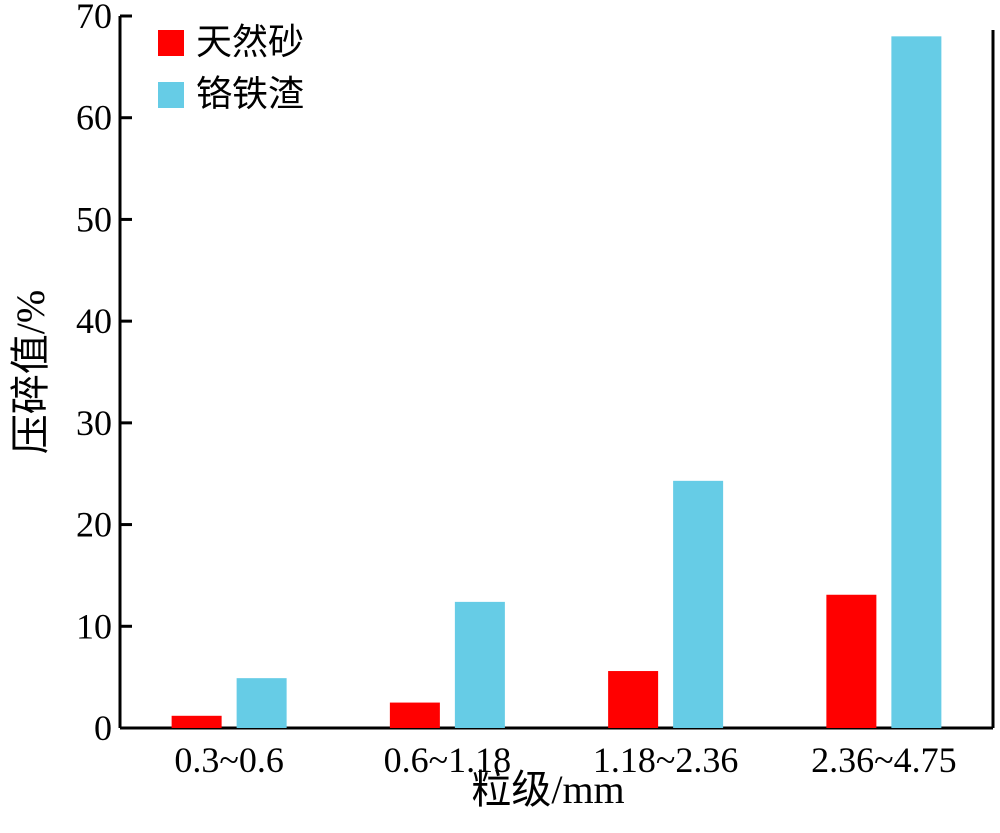 Image resolution: width=1000 pixels, height=833 pixels. What do you see at coordinates (250, 94) in the screenshot?
I see `legend-label: 铬铁渣` at bounding box center [250, 94].